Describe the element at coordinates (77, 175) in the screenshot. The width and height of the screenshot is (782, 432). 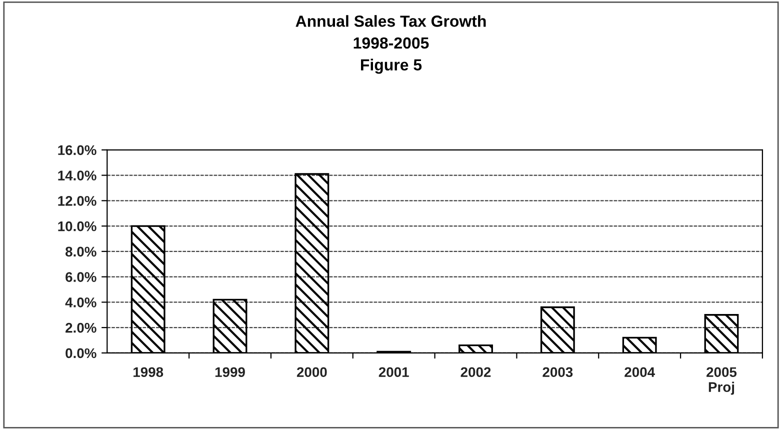
I see `y-tick-label: 14.0%` at that location.